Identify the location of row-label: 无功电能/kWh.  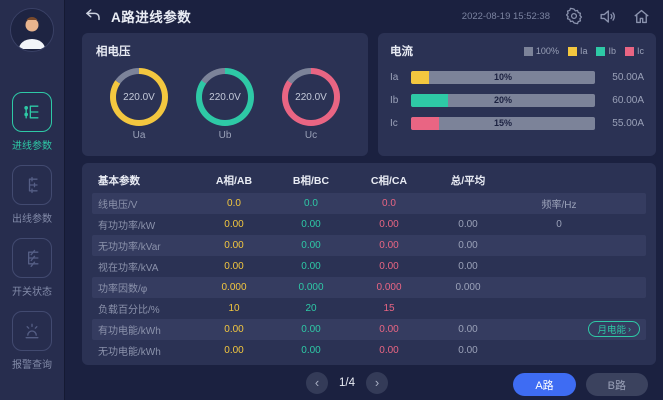
(129, 352).